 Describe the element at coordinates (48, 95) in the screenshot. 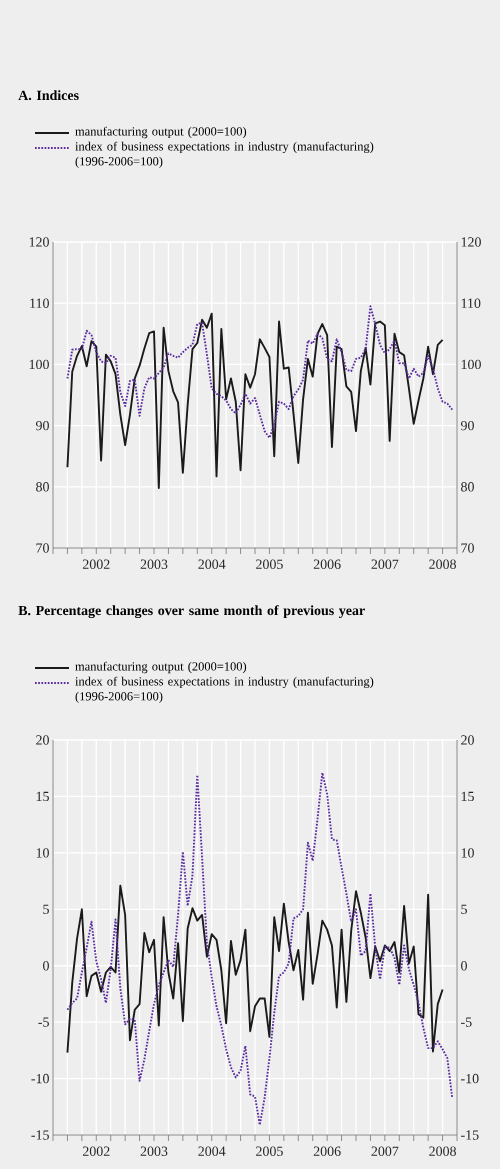

I see `chart-title: A. Indices` at that location.